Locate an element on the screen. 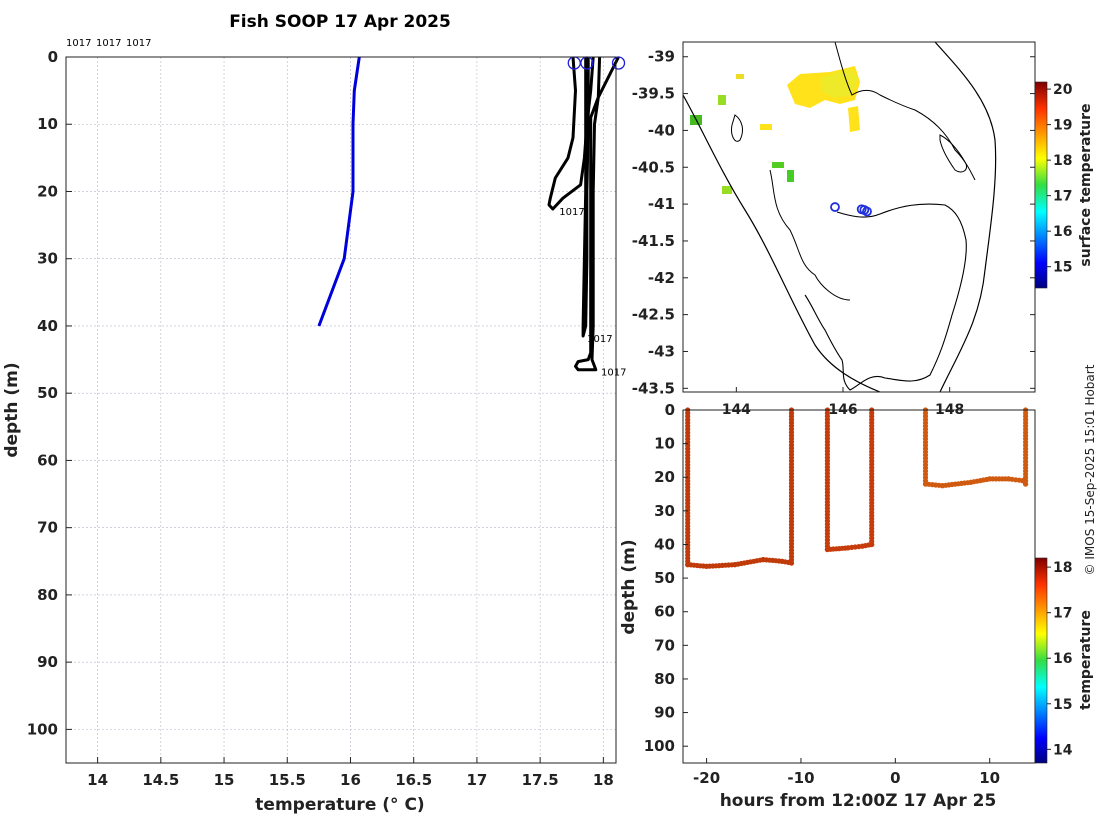 The width and height of the screenshot is (1100, 820). section-y-tick-label: 100 is located at coordinates (659, 746).